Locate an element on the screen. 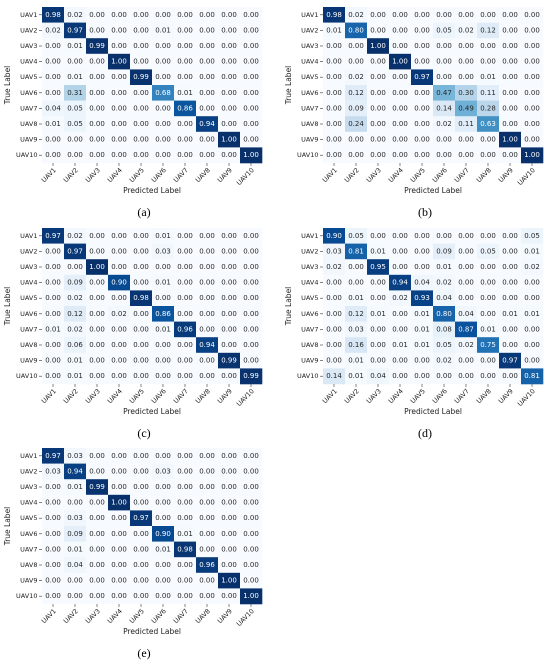 Image resolution: width=550 pixels, height=665 pixels. x-tick-label: UAV6 is located at coordinates (440, 175).